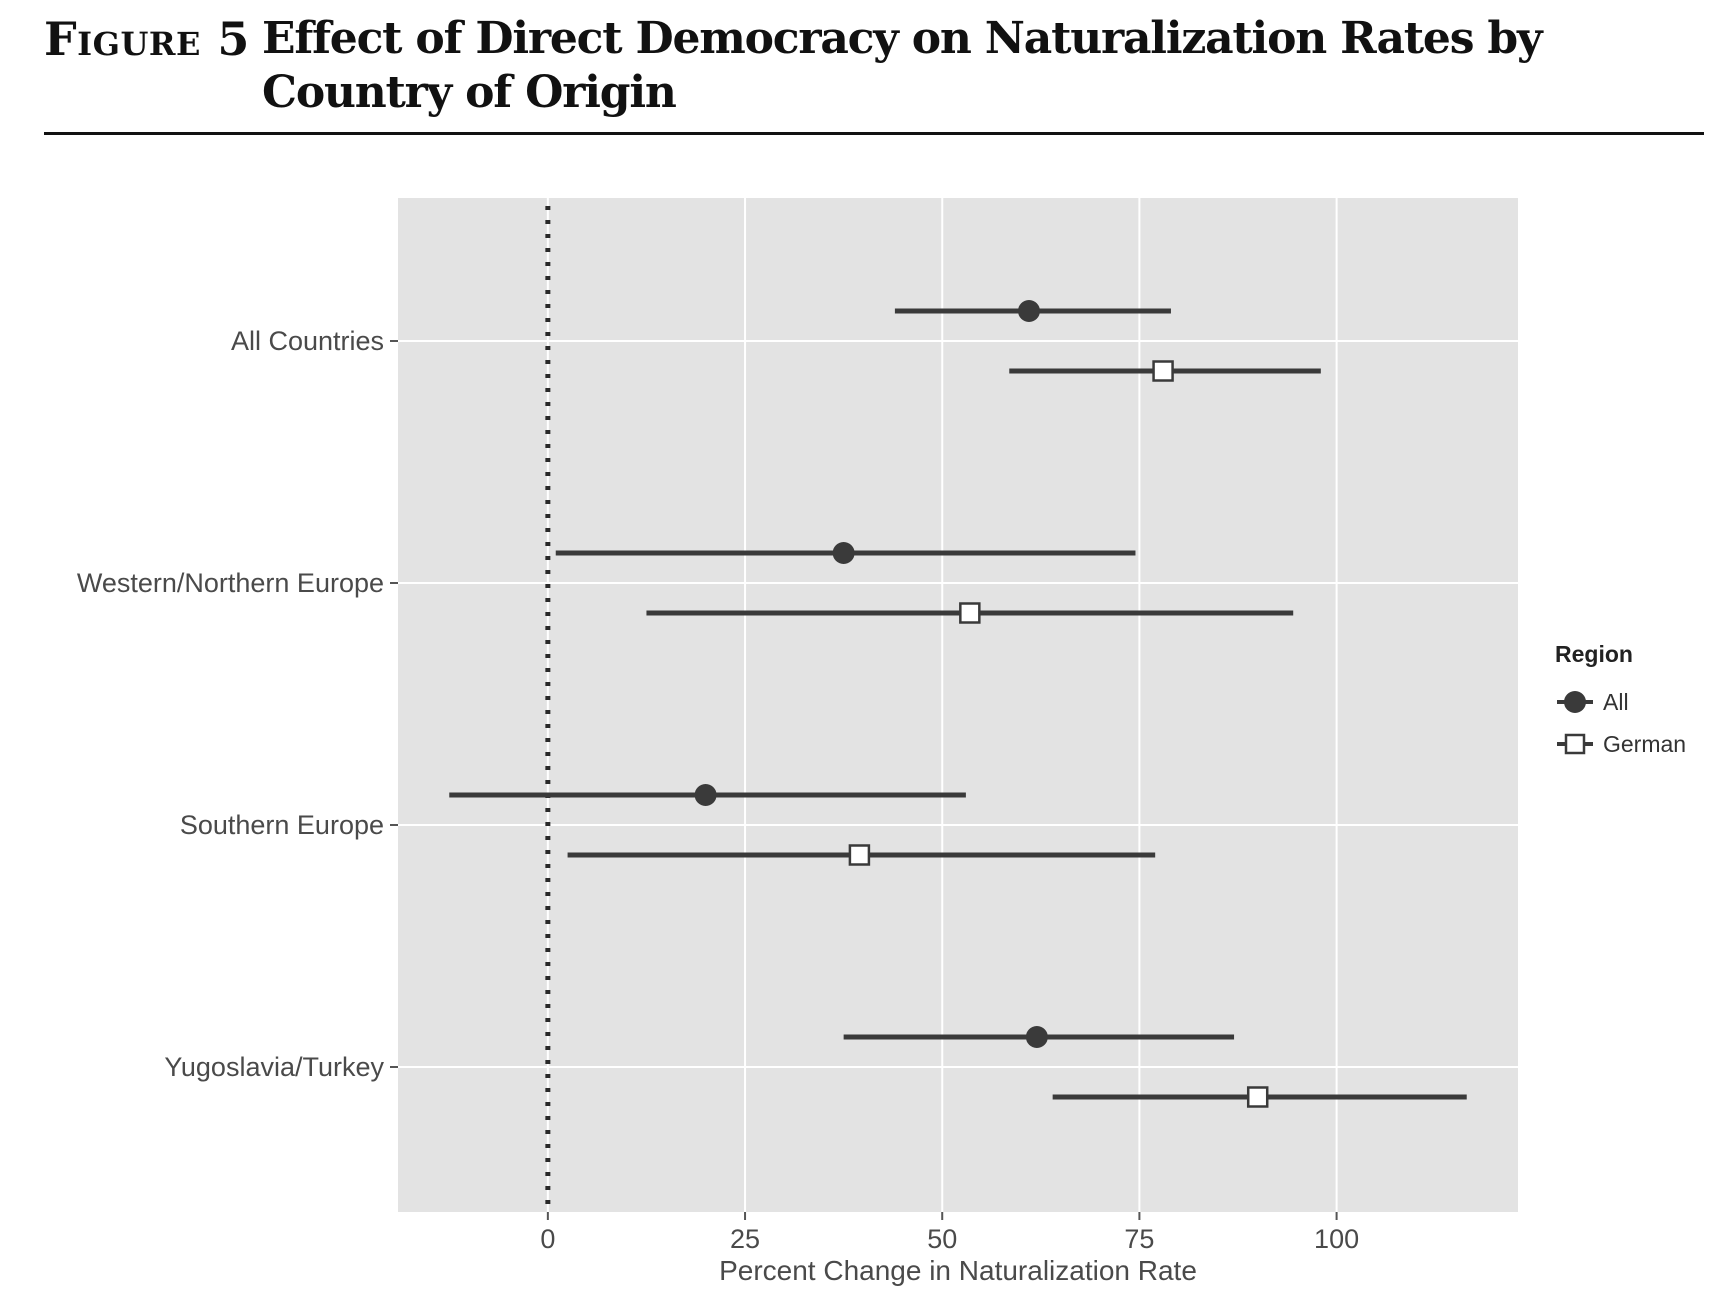 This screenshot has width=1720, height=1314. What do you see at coordinates (874, 133) in the screenshot?
I see `title-rule` at bounding box center [874, 133].